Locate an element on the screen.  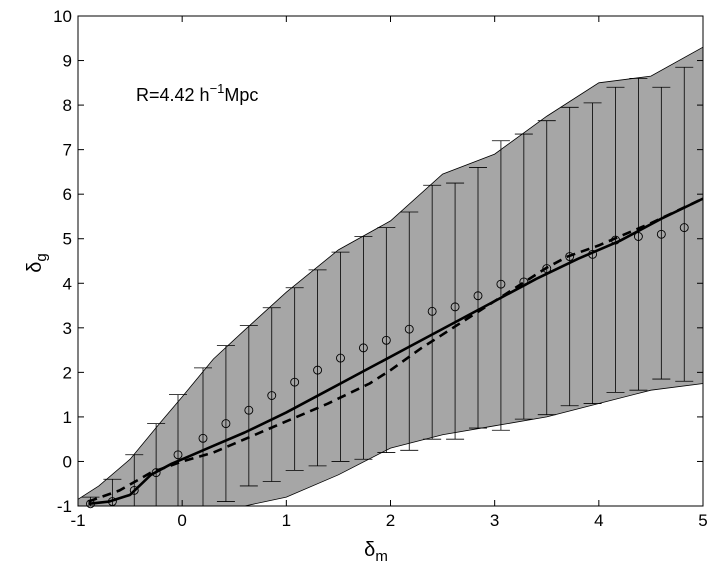
y-tick-label: 7 is located at coordinates (67, 150).